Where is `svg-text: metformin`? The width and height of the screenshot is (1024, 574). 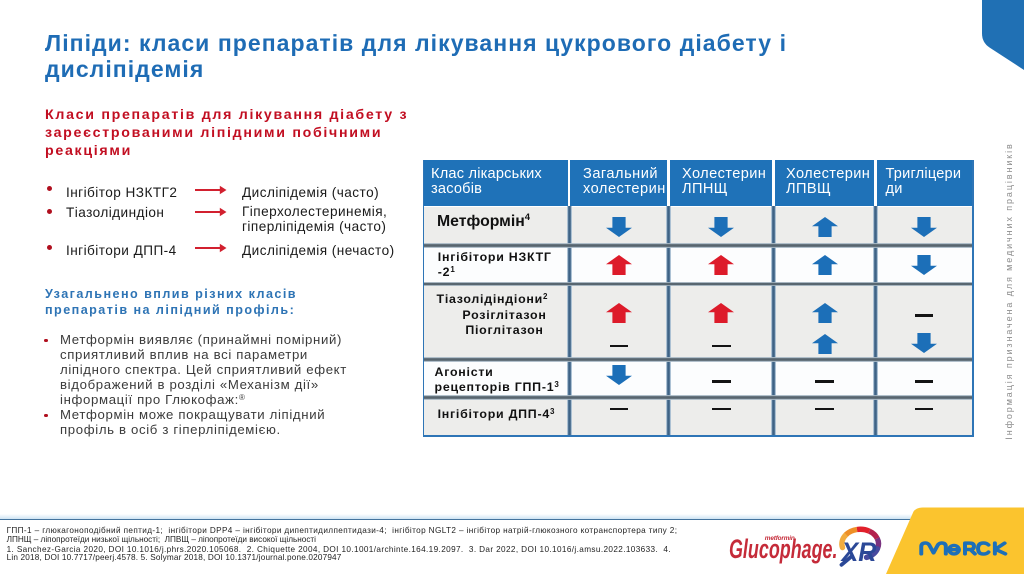 svg-text: metformin is located at coordinates (780, 538).